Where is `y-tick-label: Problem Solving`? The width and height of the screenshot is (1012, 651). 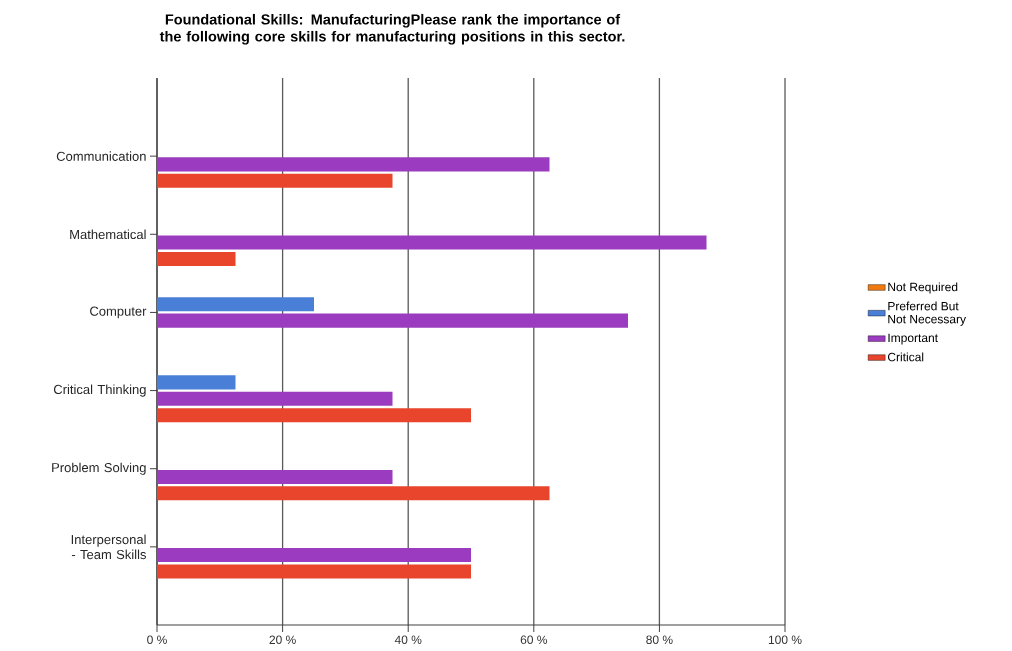 y-tick-label: Problem Solving is located at coordinates (99, 468).